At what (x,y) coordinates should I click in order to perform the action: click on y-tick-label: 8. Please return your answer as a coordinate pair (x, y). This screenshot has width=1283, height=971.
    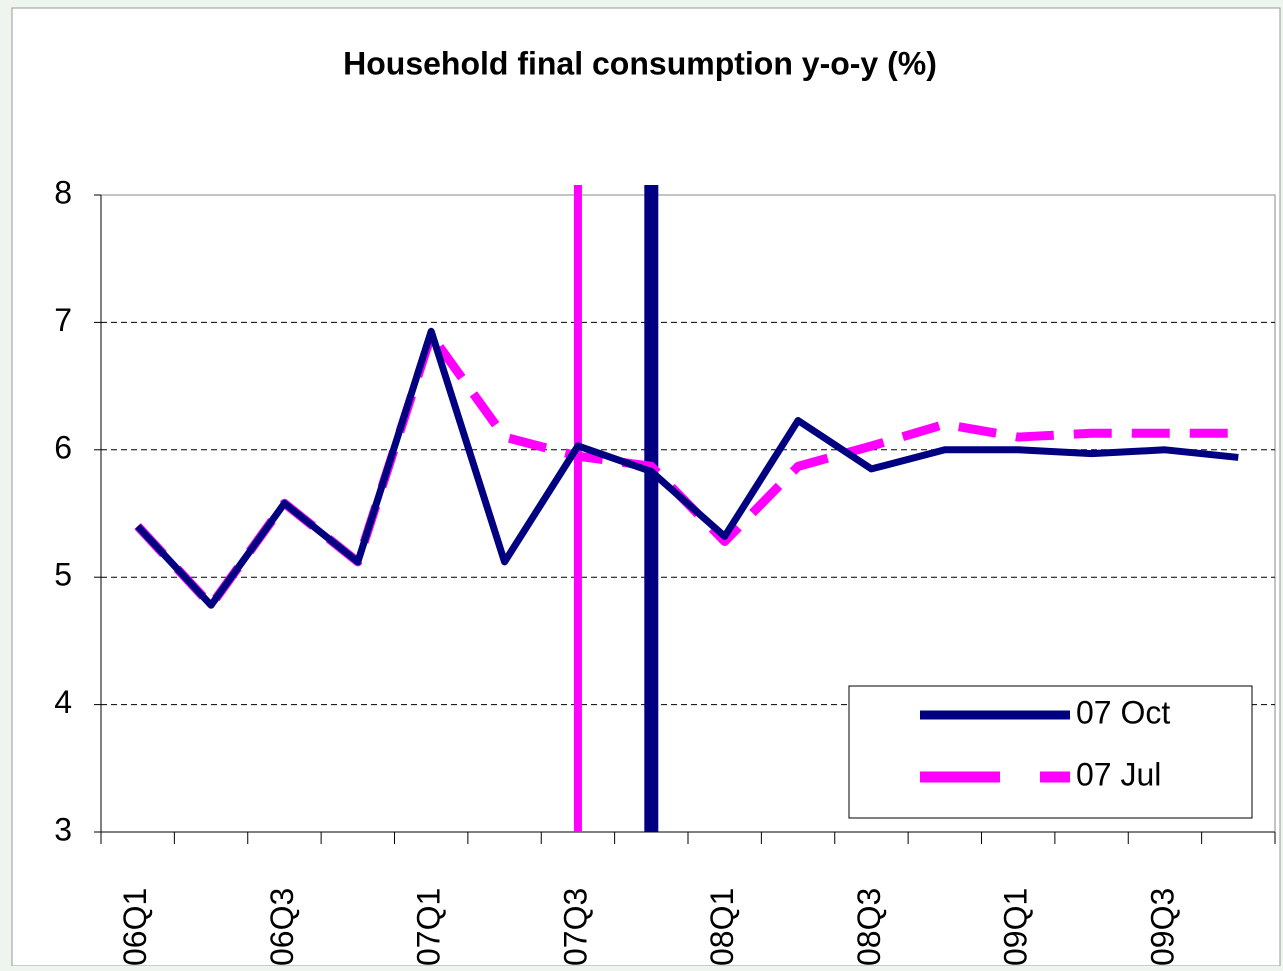
    Looking at the image, I should click on (63, 192).